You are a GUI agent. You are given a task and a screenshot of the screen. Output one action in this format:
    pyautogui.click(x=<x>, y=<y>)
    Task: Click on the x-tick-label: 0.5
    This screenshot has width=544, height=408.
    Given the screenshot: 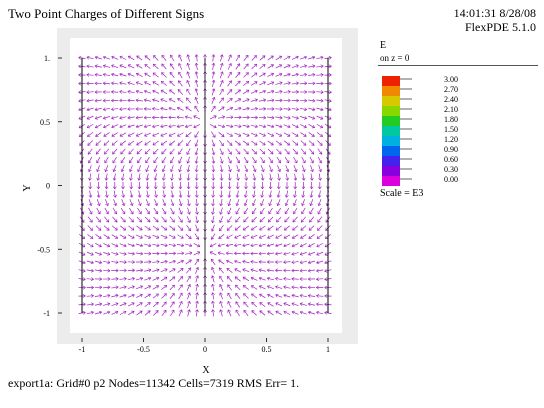 What is the action you would take?
    pyautogui.click(x=267, y=349)
    